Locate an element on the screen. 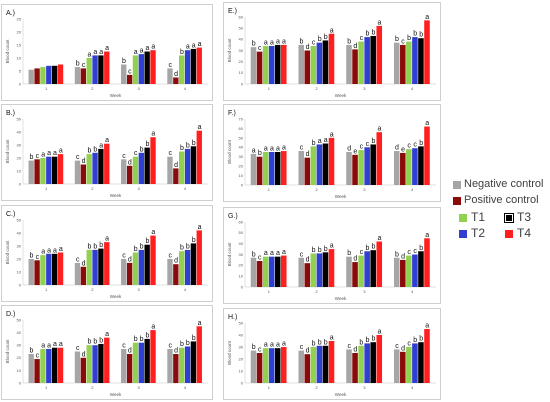  legend-label: T4 is located at coordinates (524, 233).